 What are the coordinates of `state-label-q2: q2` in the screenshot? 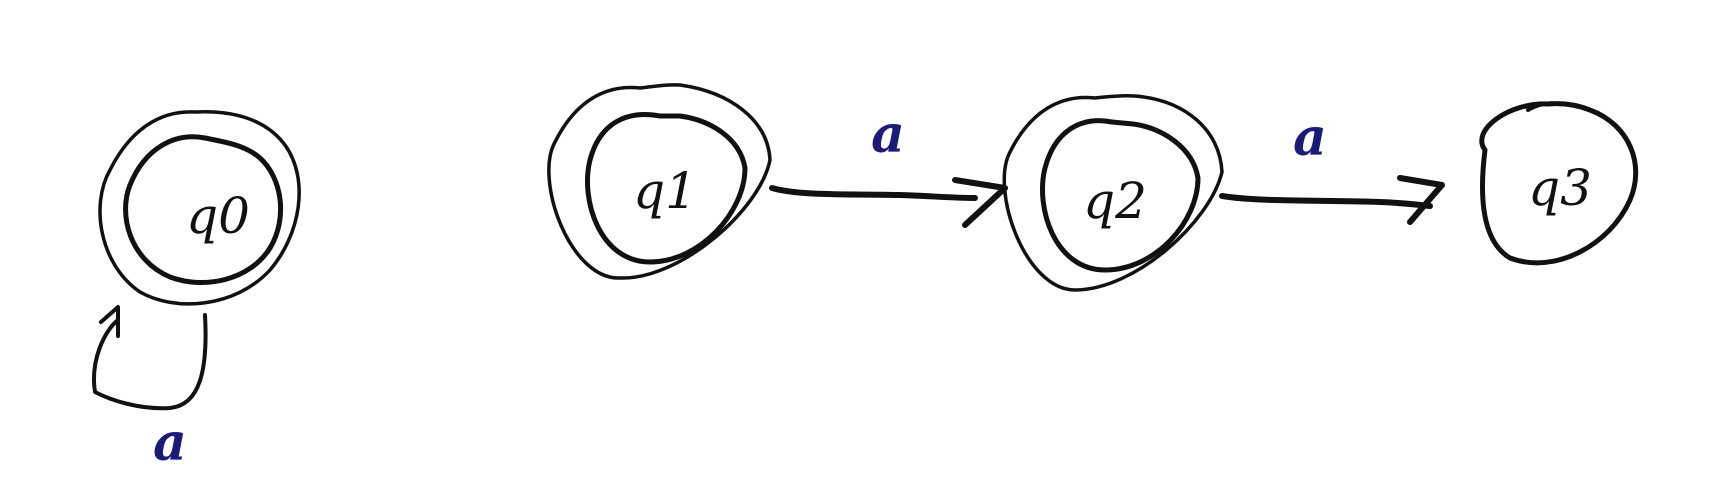 It's located at (1115, 201).